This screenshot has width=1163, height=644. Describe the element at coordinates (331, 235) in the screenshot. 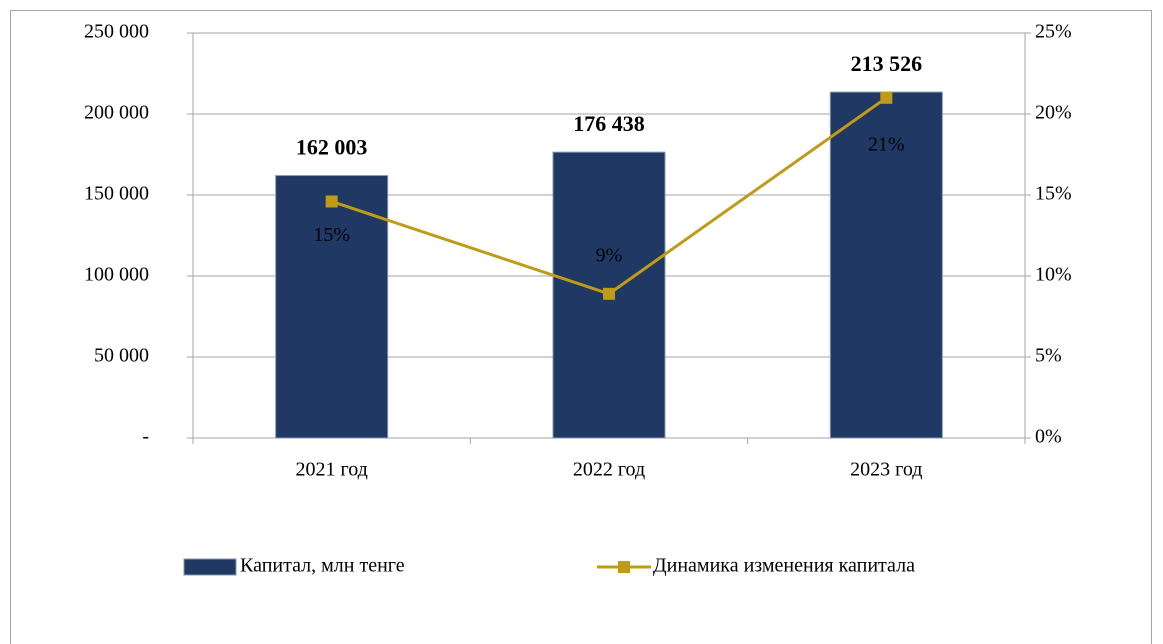

I see `line-value-label: 15%` at that location.